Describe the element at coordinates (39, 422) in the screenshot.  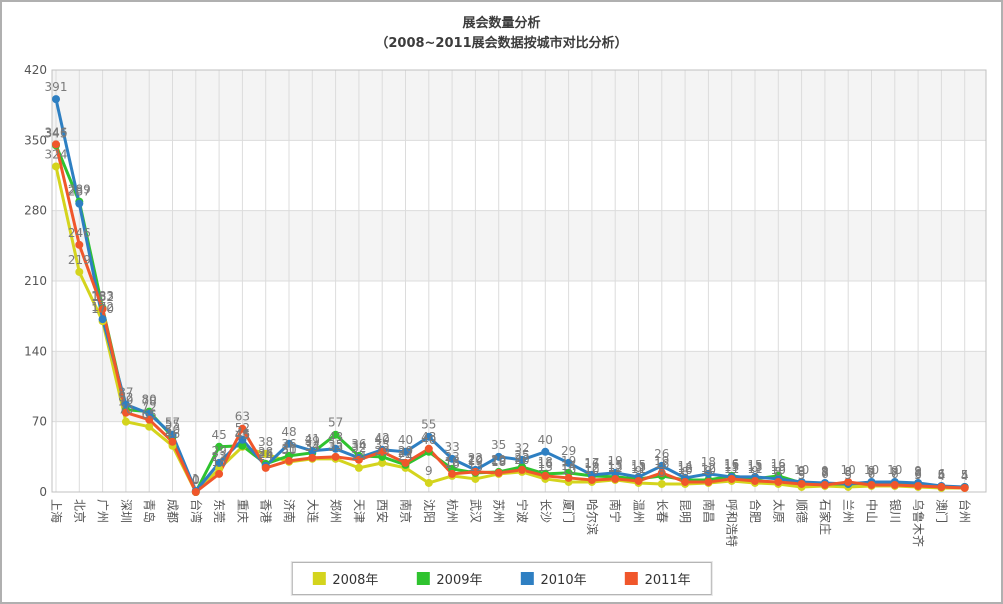
I see `y-tick-label: 70` at that location.